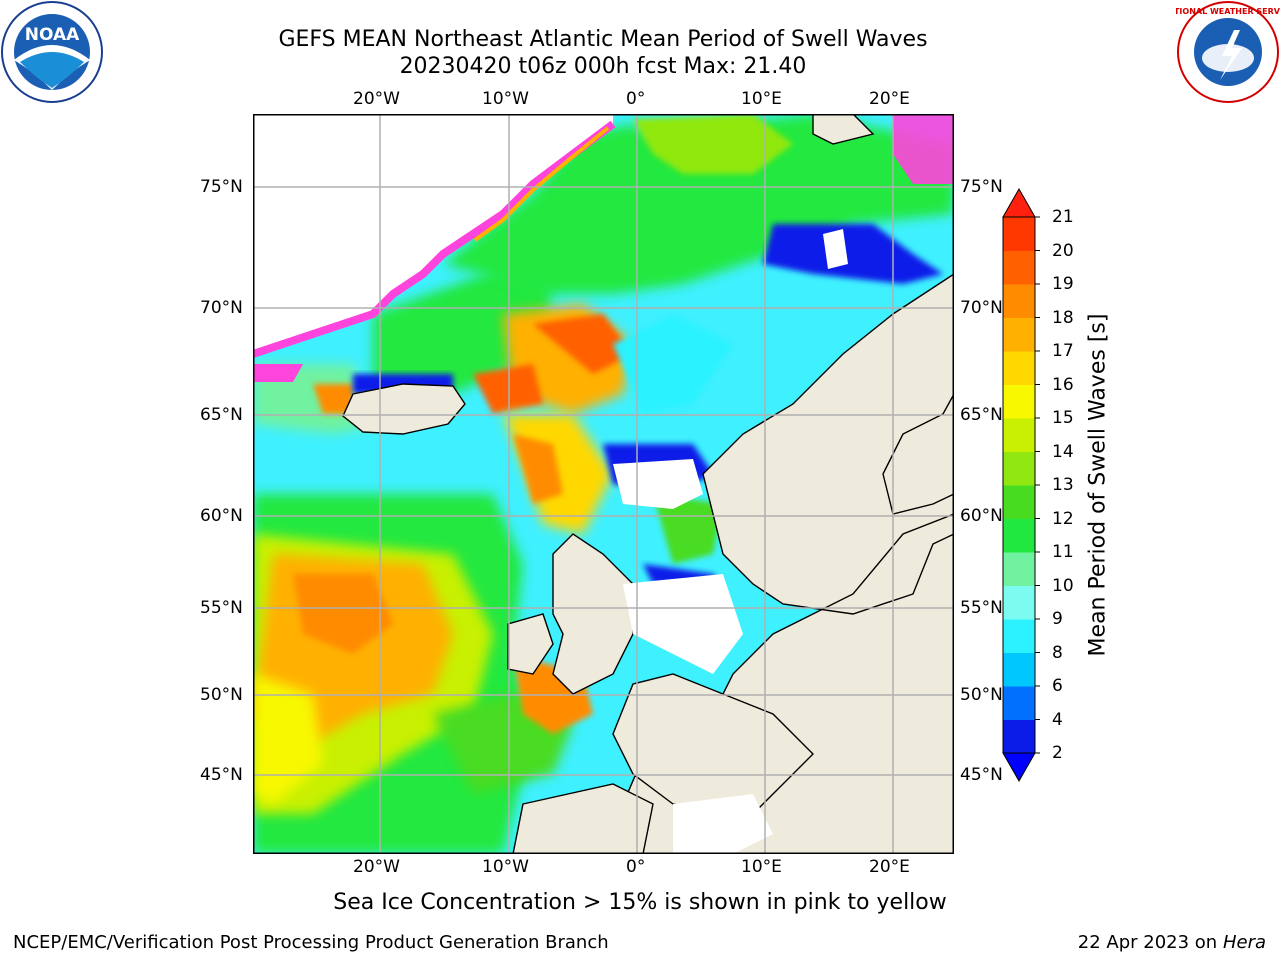 Image resolution: width=1280 pixels, height=960 pixels. What do you see at coordinates (918, 454) in the screenshot?
I see `finland` at bounding box center [918, 454].